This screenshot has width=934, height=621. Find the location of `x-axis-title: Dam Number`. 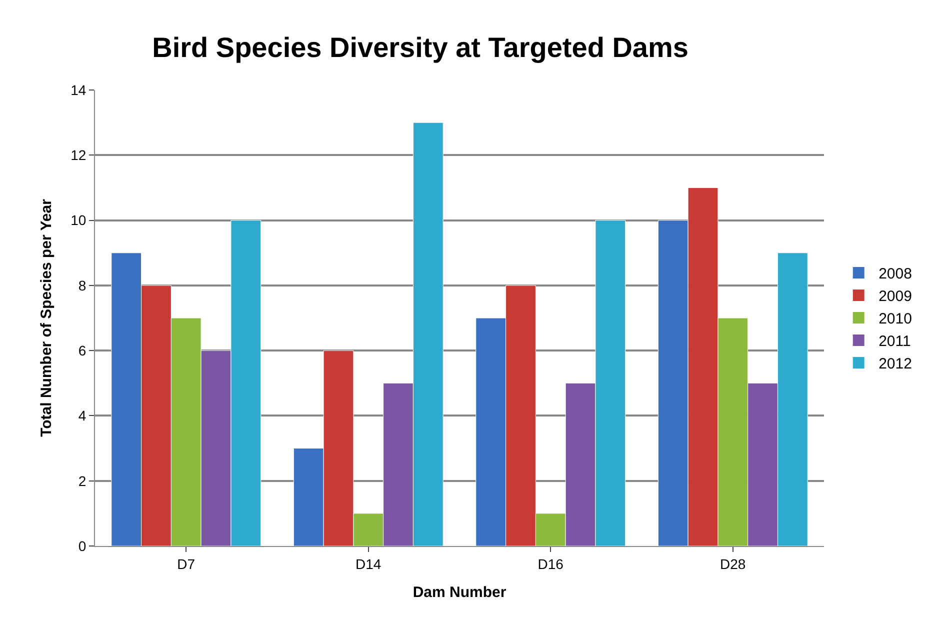

x-axis-title: Dam Number is located at coordinates (459, 592).